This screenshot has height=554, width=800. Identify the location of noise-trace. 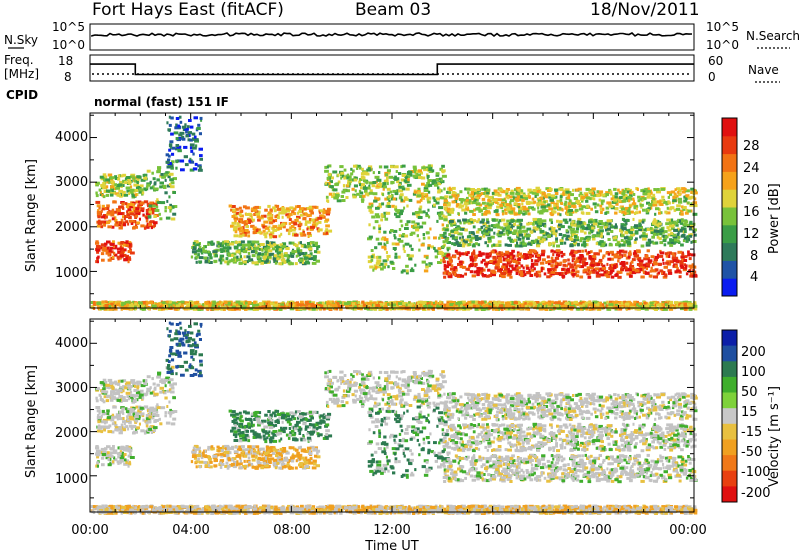
(392, 35).